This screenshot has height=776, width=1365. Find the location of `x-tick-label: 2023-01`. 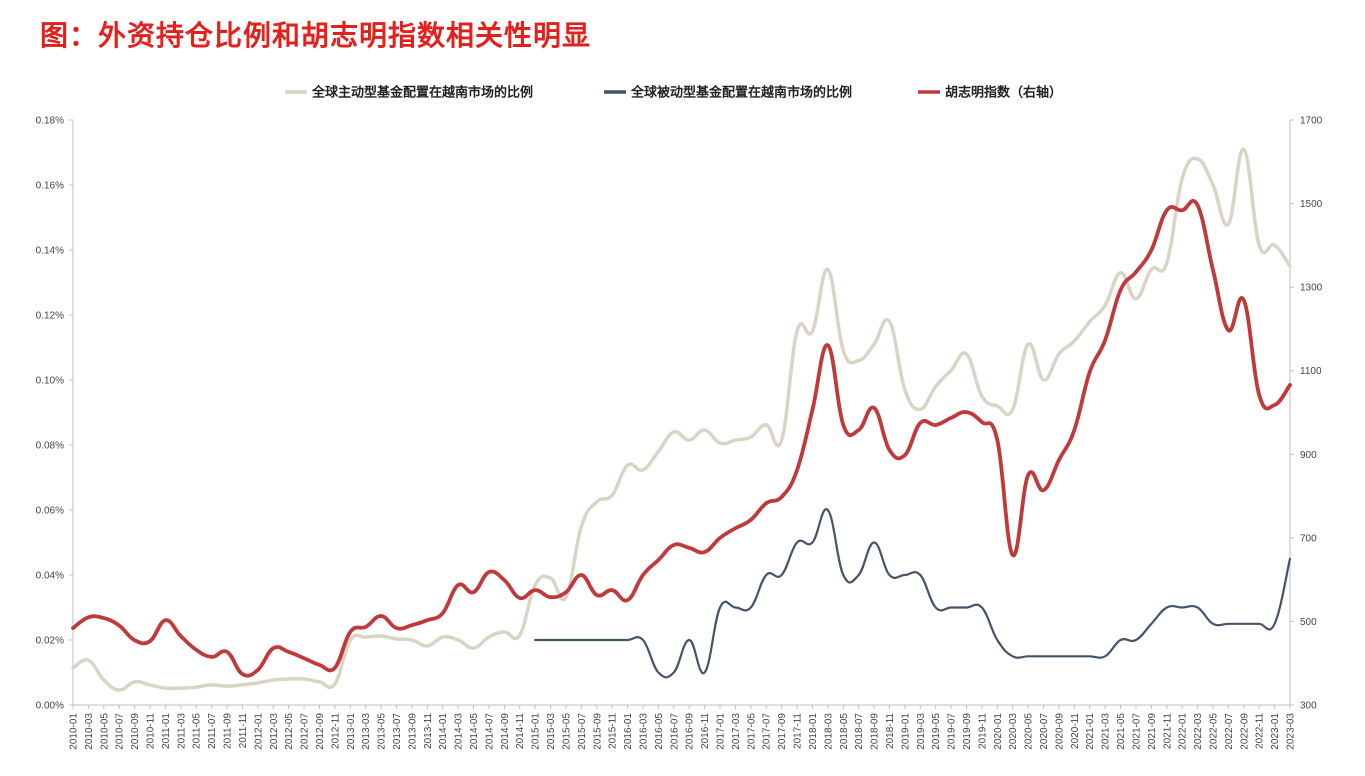

x-tick-label: 2023-01 is located at coordinates (1275, 731).